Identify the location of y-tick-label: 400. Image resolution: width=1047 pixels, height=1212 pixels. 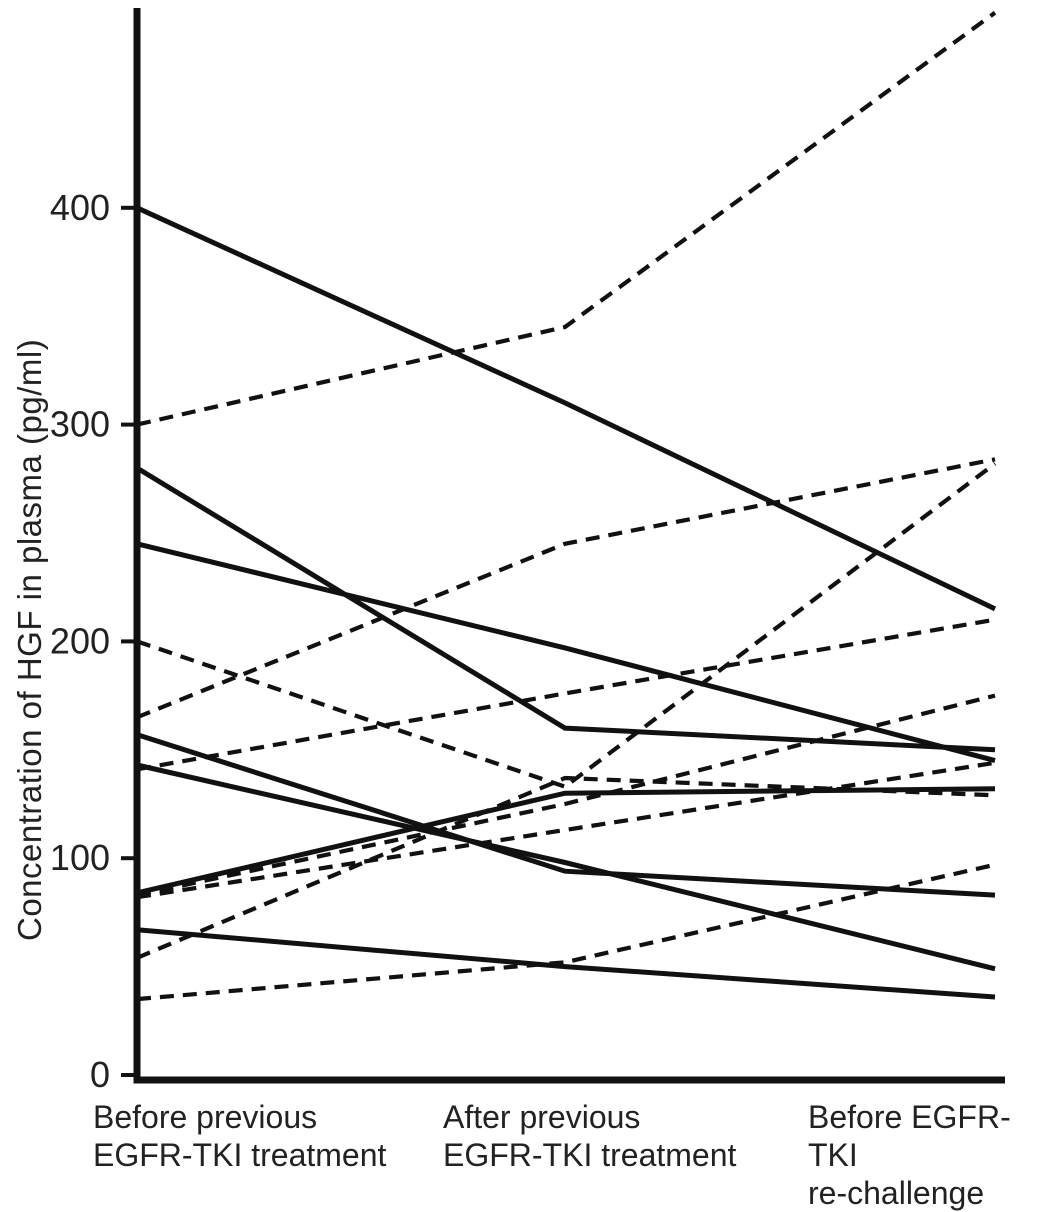
(80, 207).